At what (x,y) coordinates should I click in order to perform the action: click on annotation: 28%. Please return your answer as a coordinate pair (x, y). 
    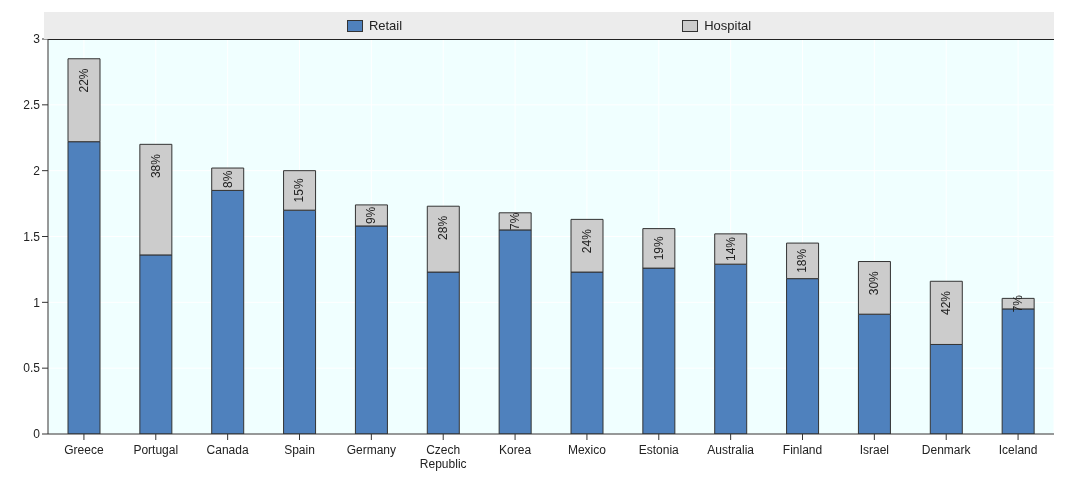
    Looking at the image, I should click on (443, 227).